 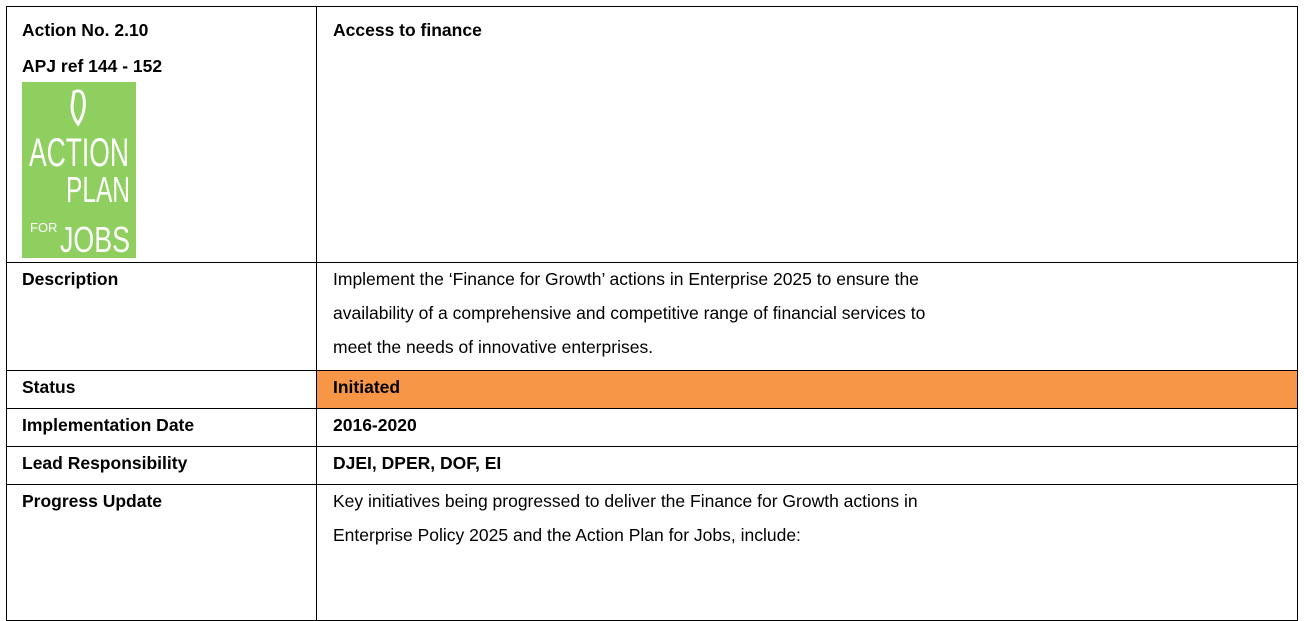 I want to click on logo-text: PLAN, so click(x=98, y=189).